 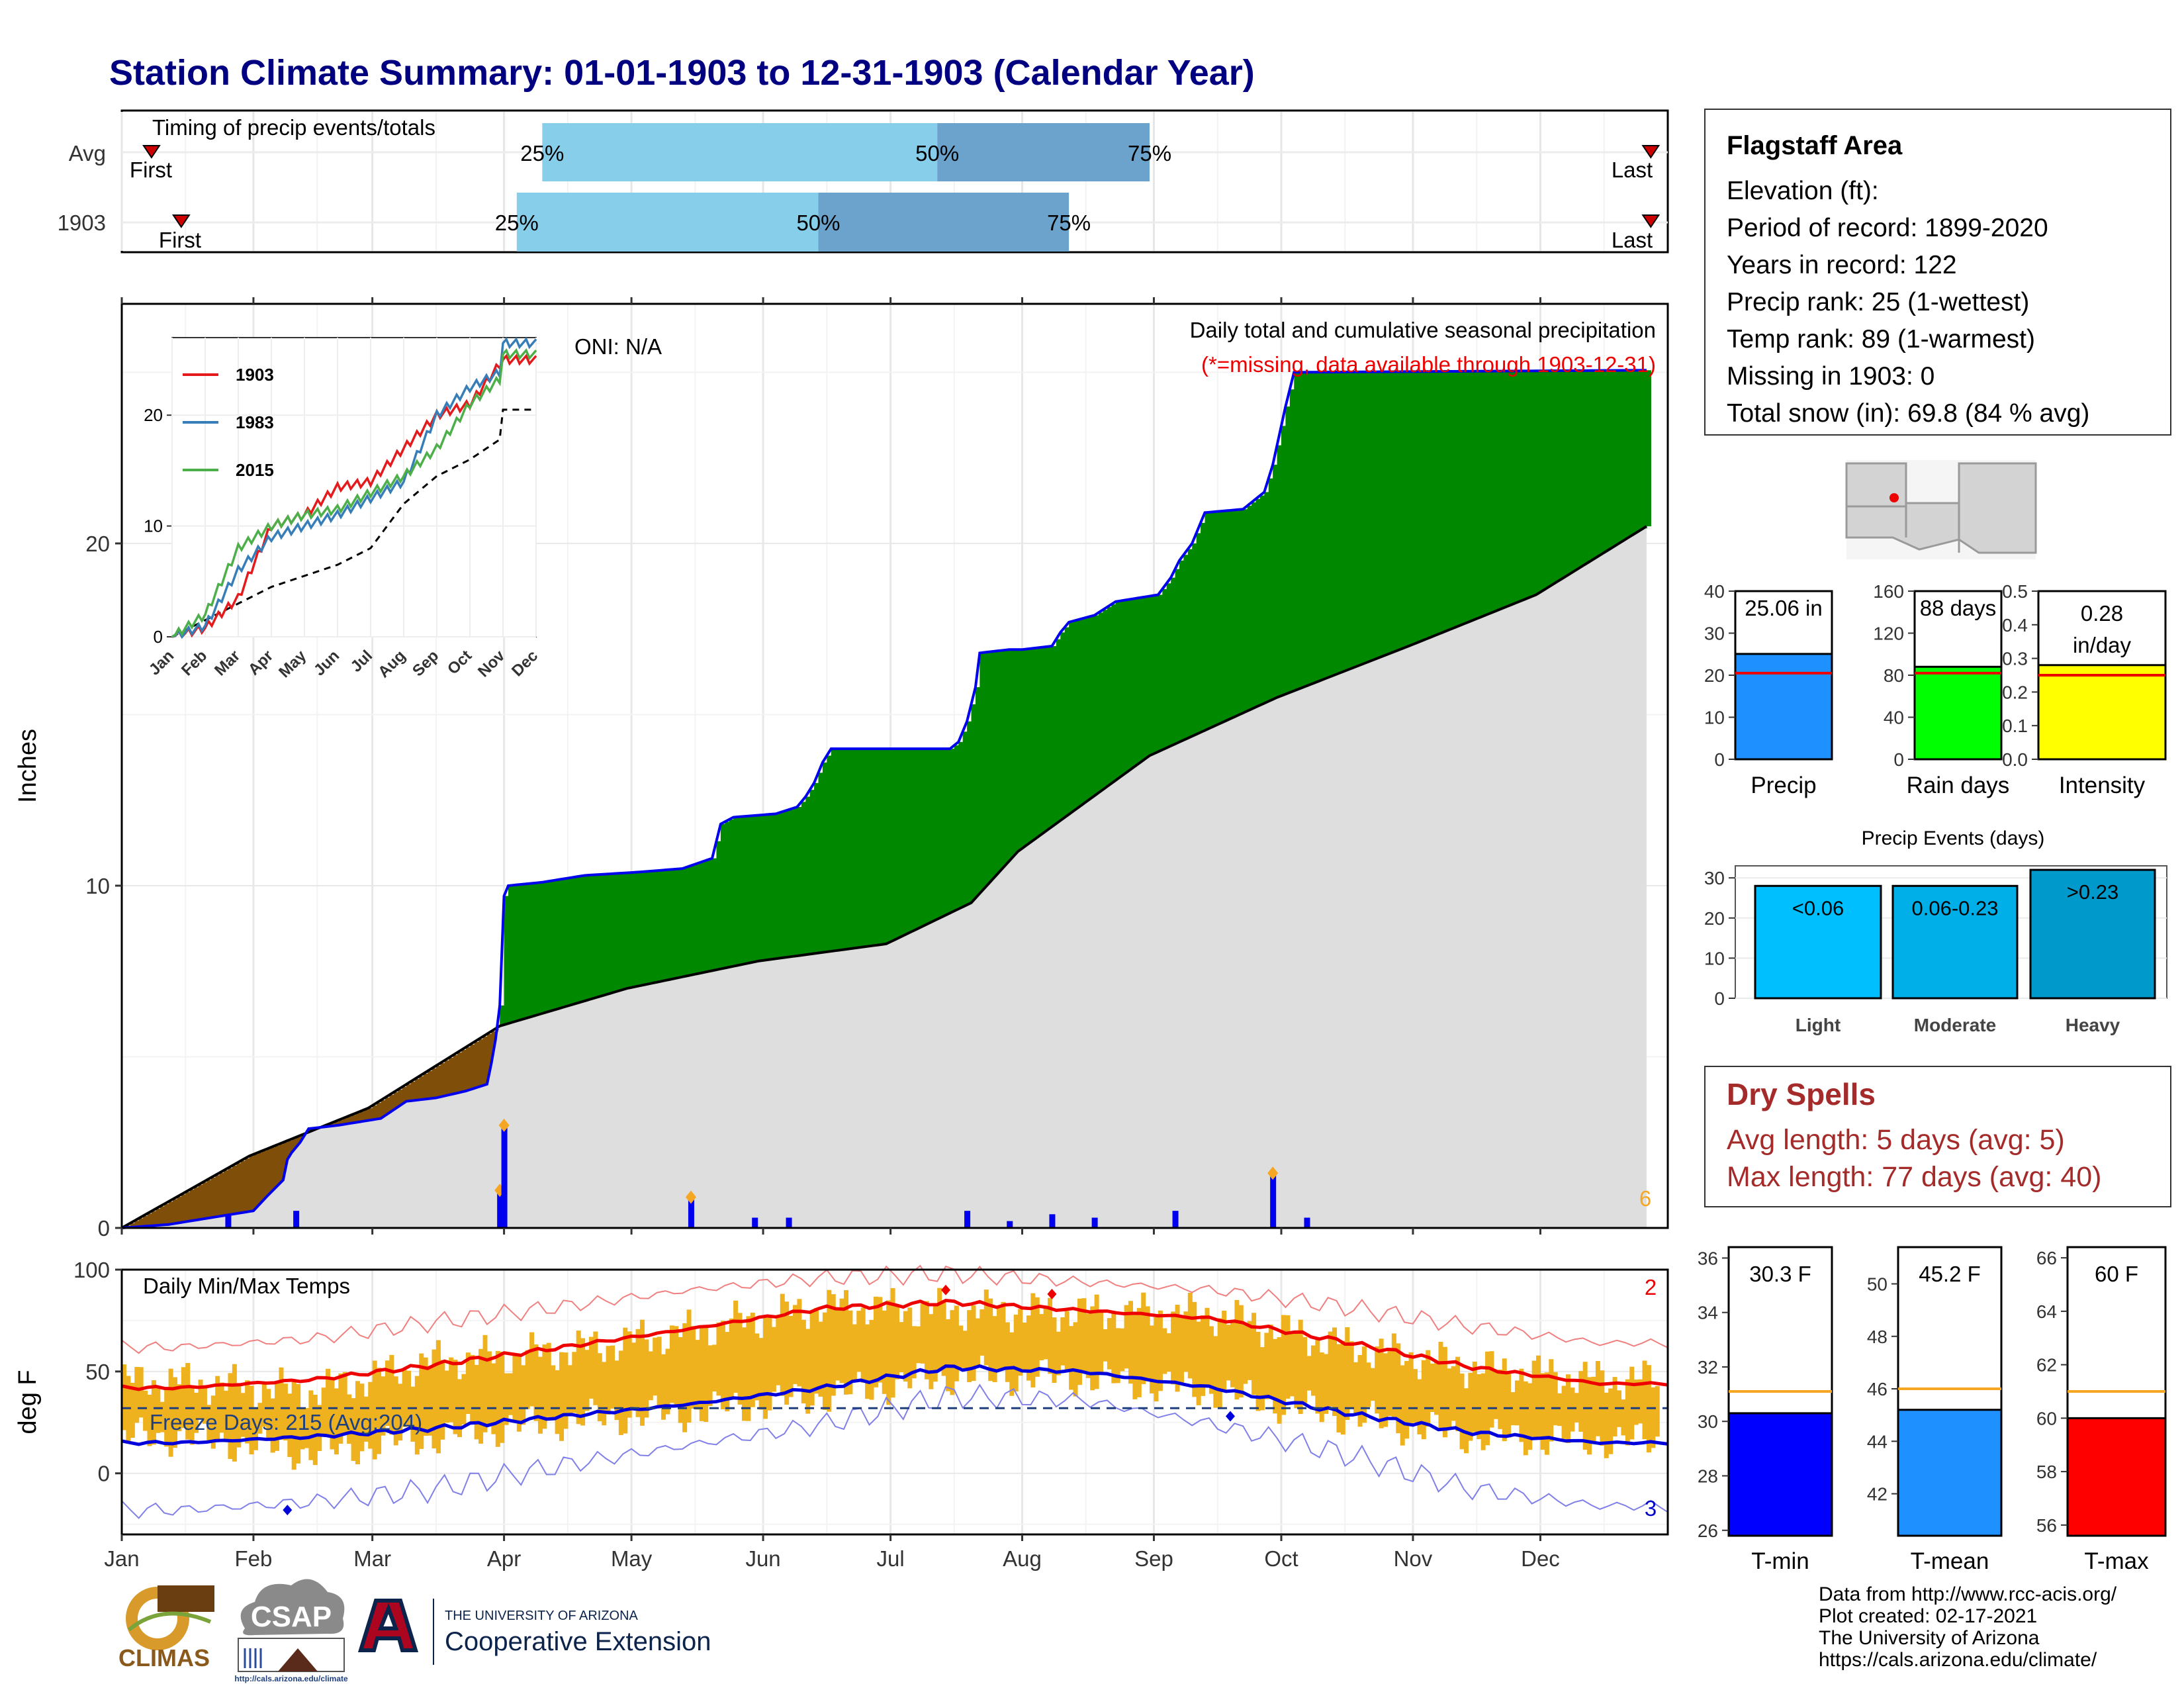 I want to click on locator-map, so click(x=1941, y=509).